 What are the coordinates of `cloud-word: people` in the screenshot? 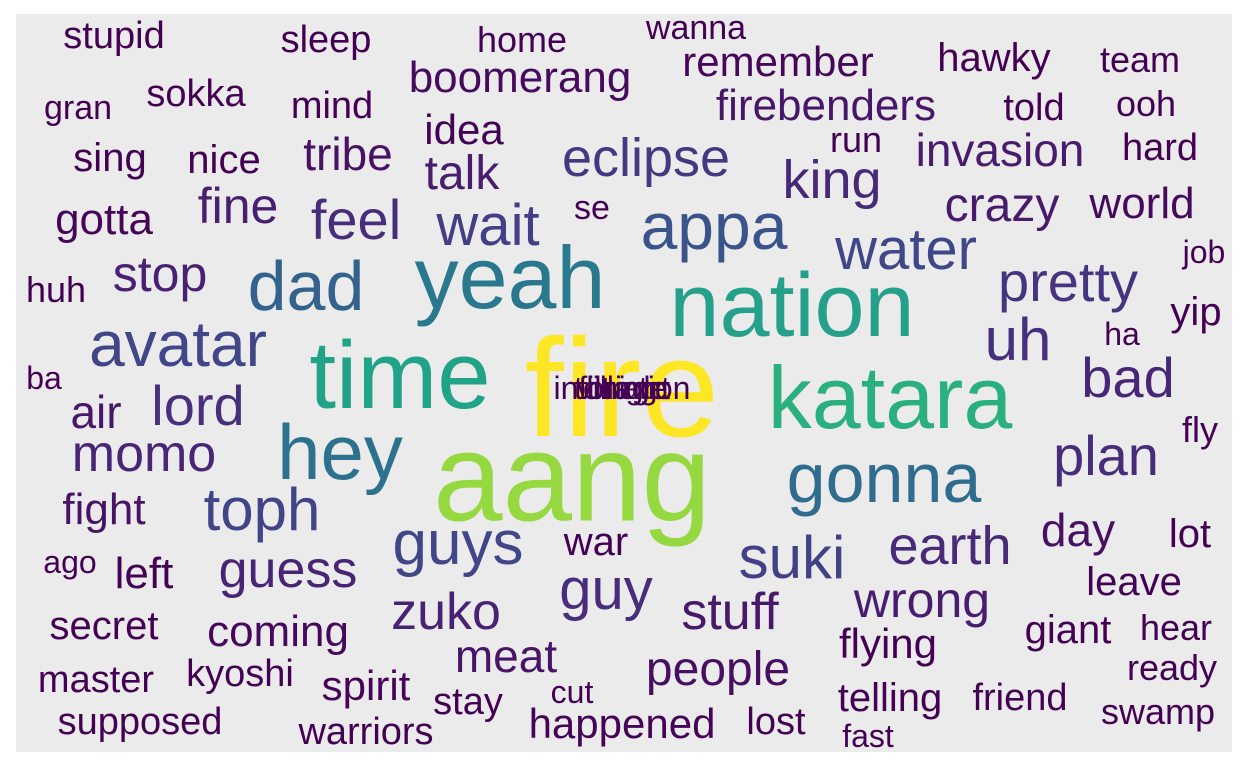 It's located at (718, 669).